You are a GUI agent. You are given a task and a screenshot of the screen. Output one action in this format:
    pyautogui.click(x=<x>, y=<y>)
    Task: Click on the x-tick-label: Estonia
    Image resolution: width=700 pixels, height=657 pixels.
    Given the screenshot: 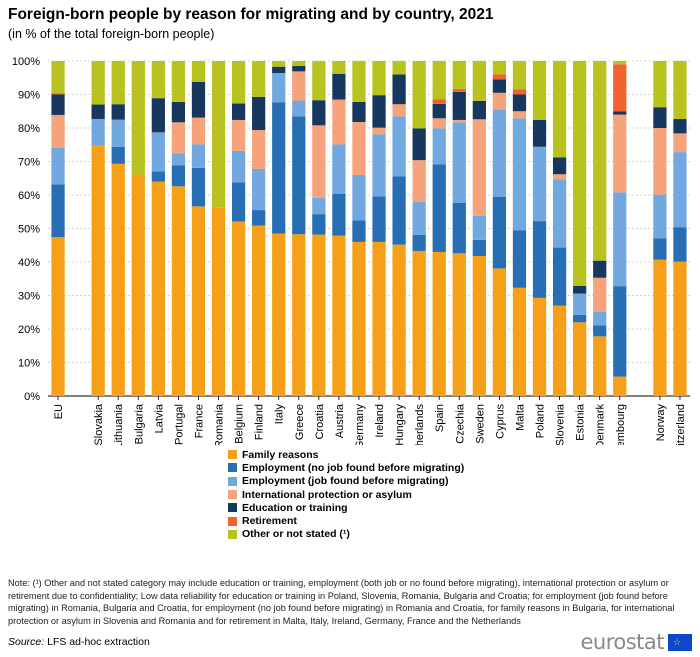 What is the action you would take?
    pyautogui.click(x=581, y=422)
    